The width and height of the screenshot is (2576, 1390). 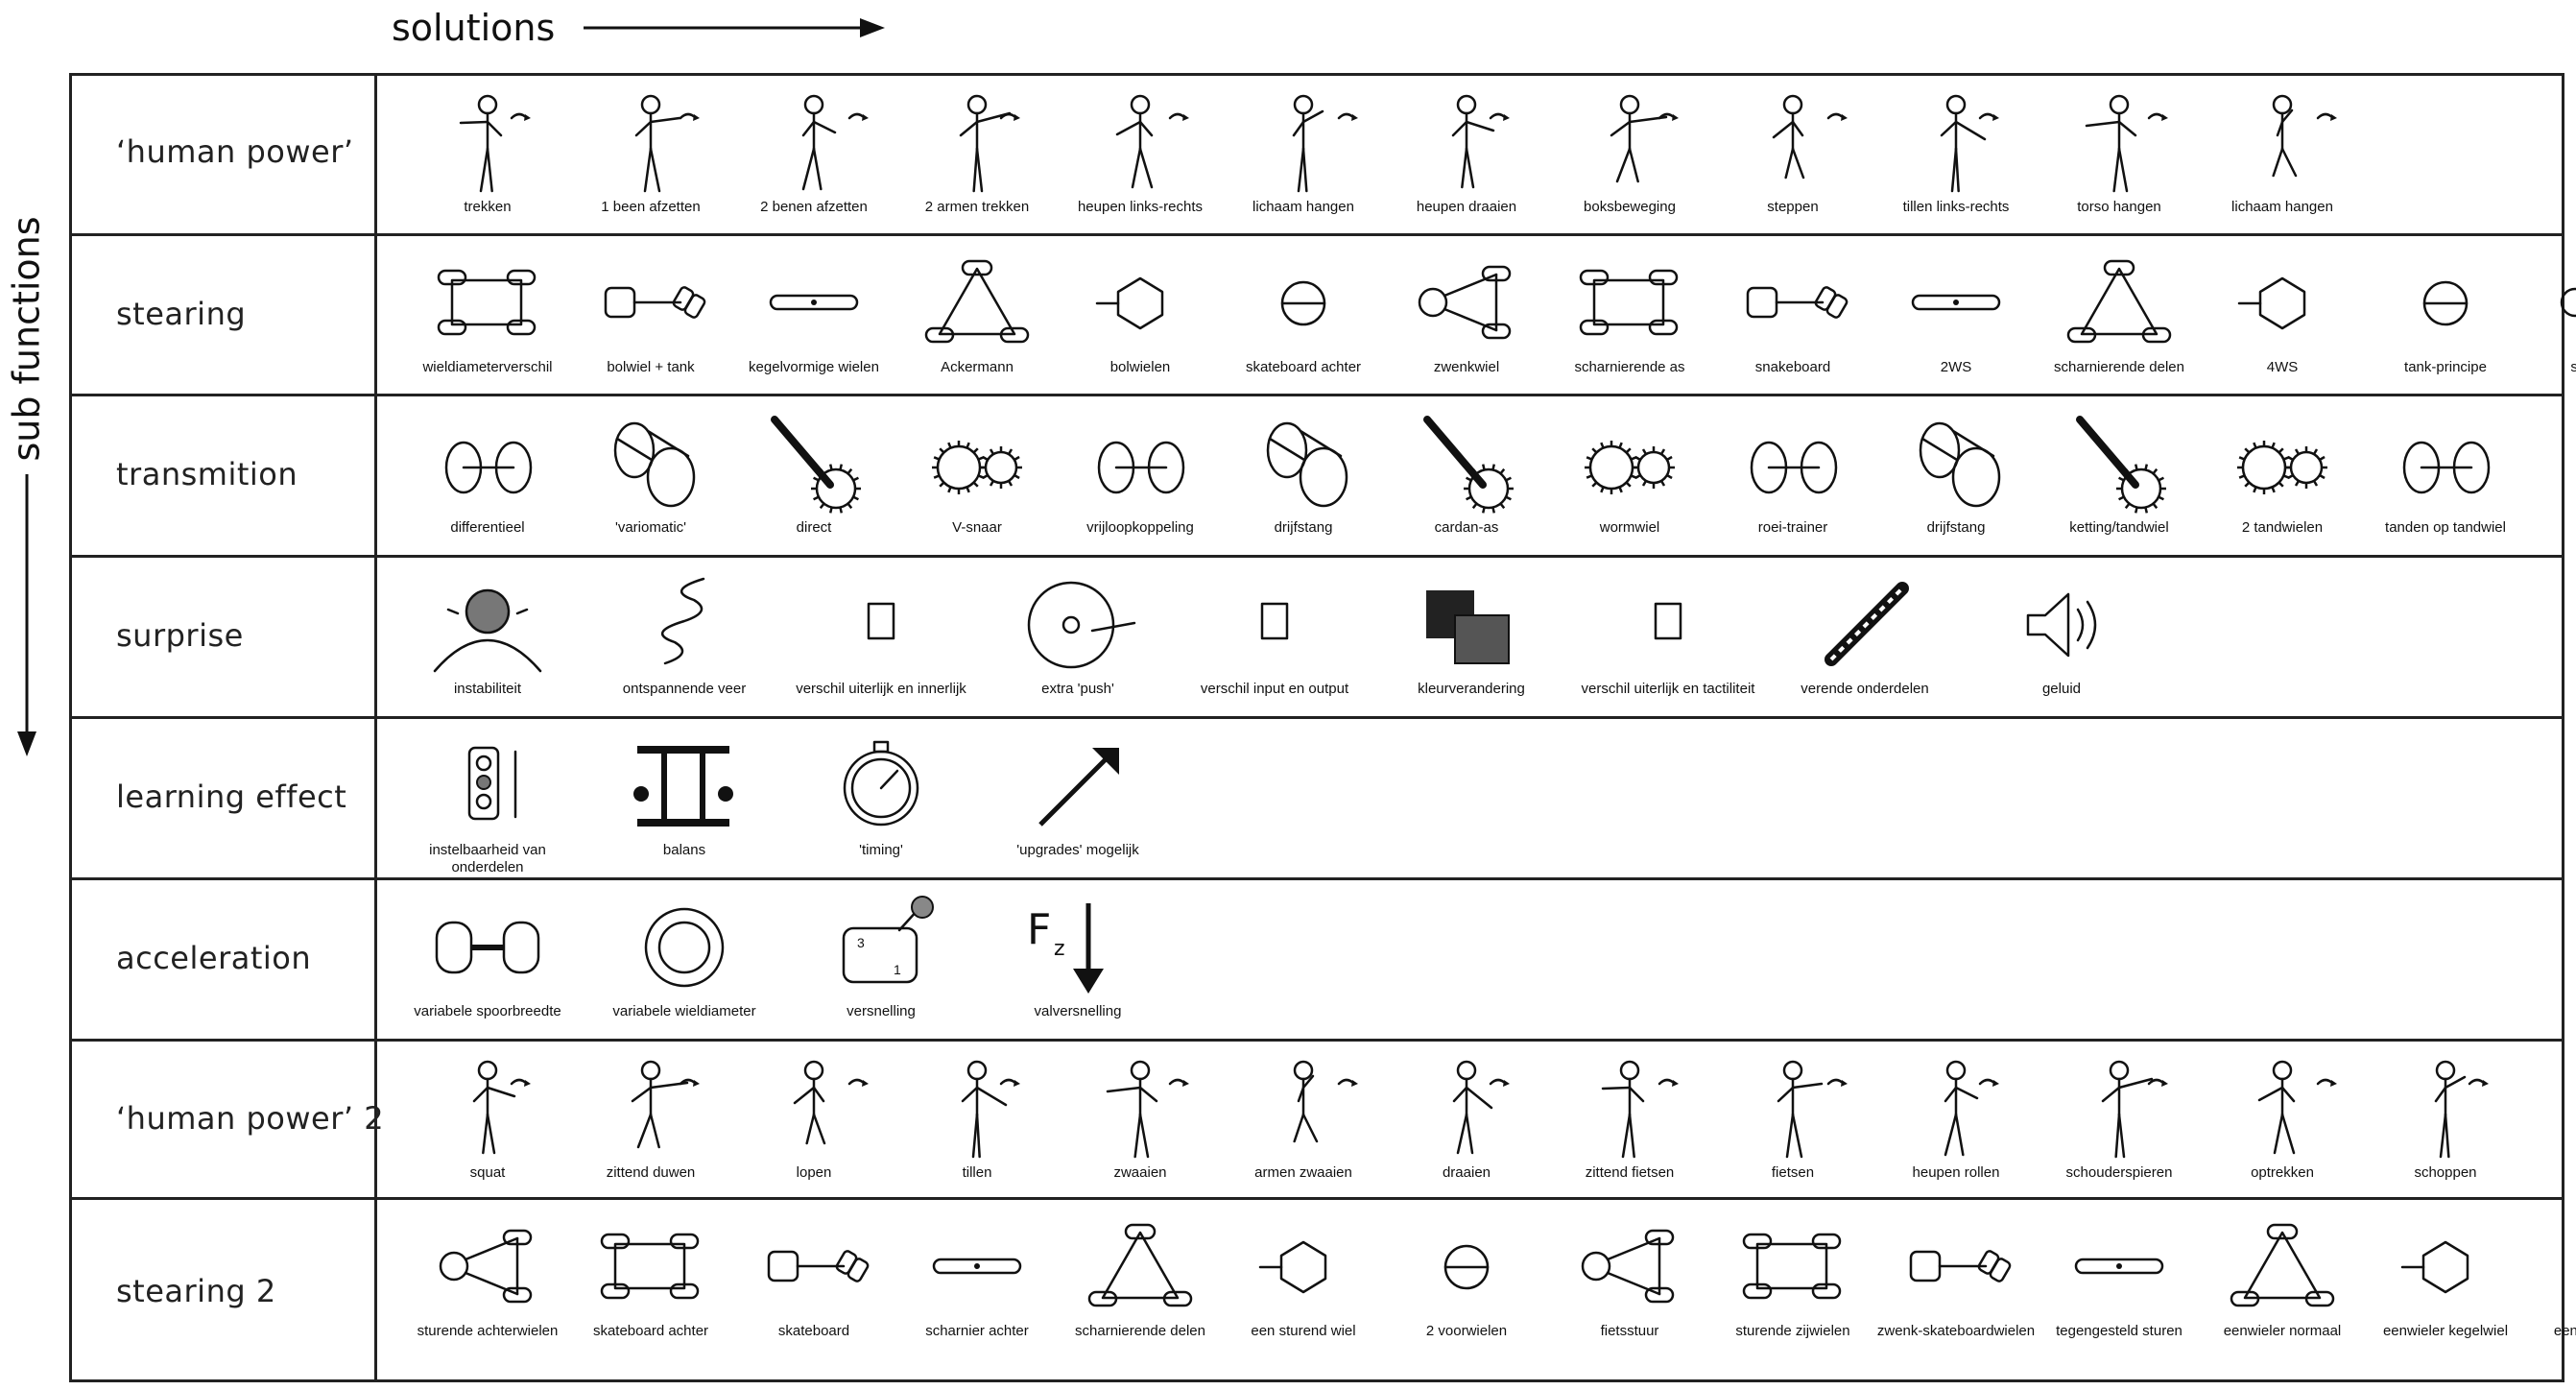 I want to click on solution-caption: scharnier achter, so click(x=977, y=1331).